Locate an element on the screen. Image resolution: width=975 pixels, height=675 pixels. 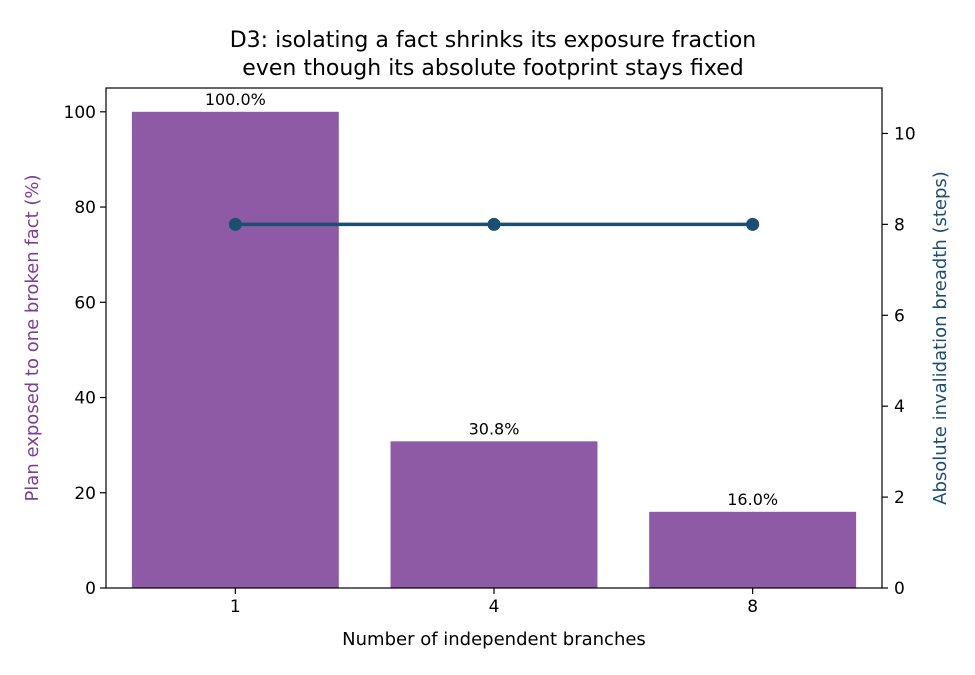
right-tick-label: 4 is located at coordinates (899, 407).